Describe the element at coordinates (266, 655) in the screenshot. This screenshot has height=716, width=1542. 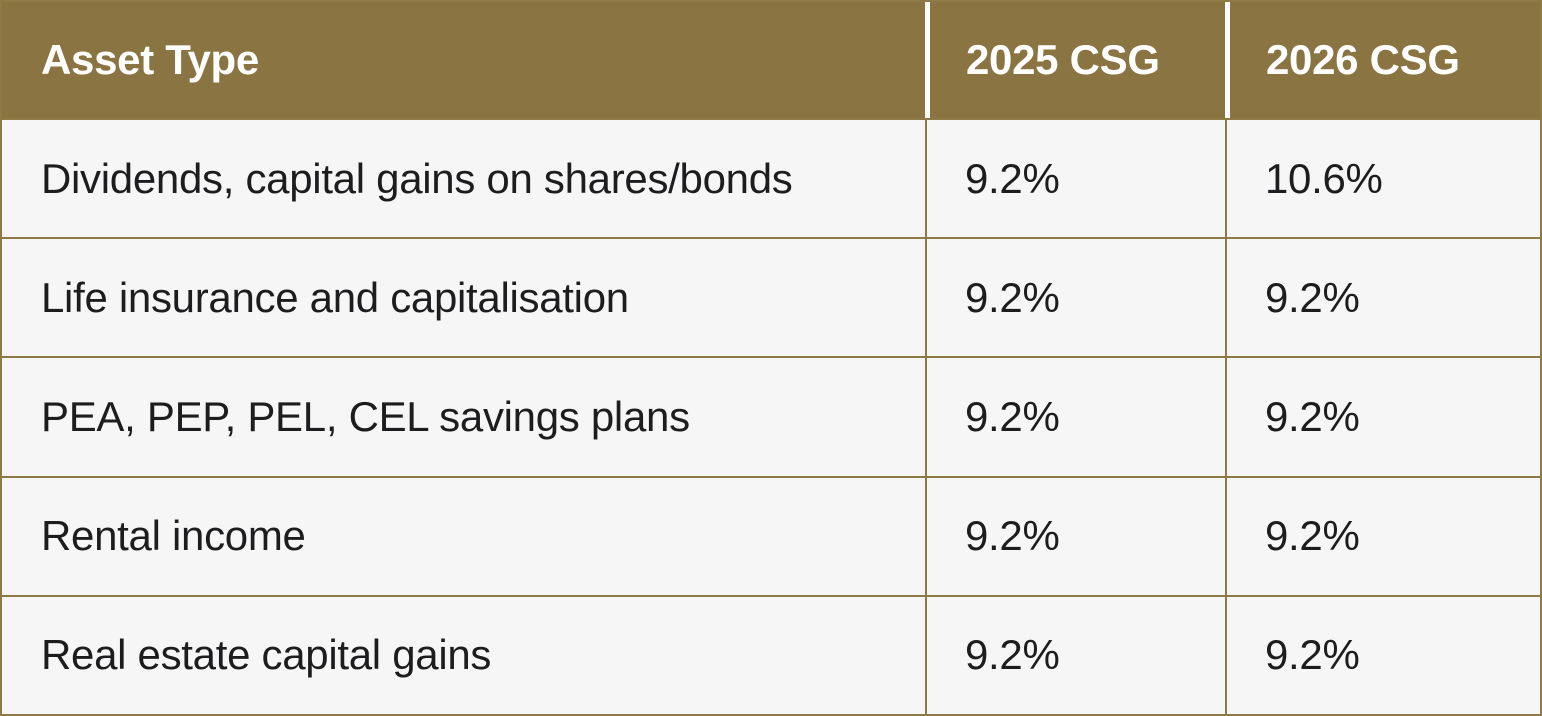
I see `asset-type-cell: Real estate capital gains` at that location.